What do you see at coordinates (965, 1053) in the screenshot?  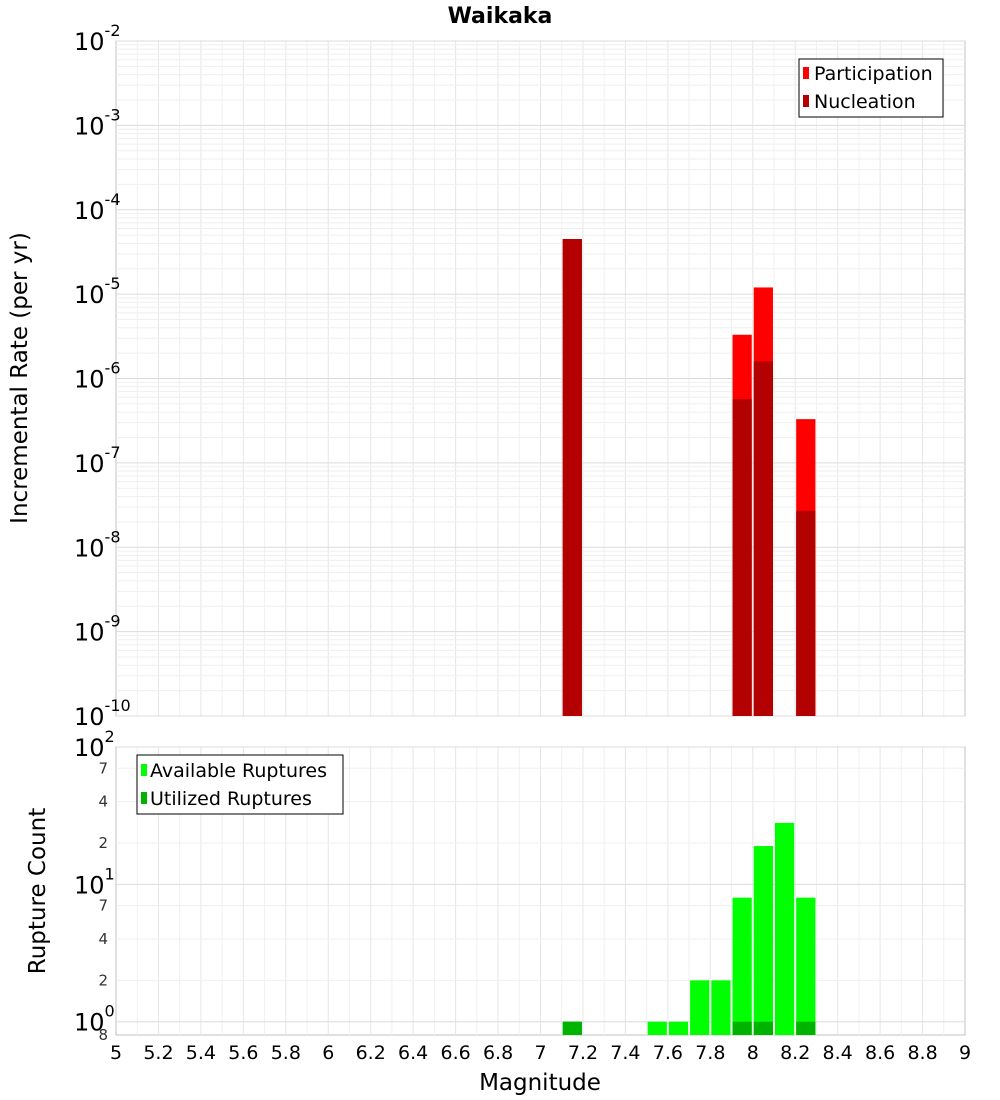 I see `x-tick-label: 9` at bounding box center [965, 1053].